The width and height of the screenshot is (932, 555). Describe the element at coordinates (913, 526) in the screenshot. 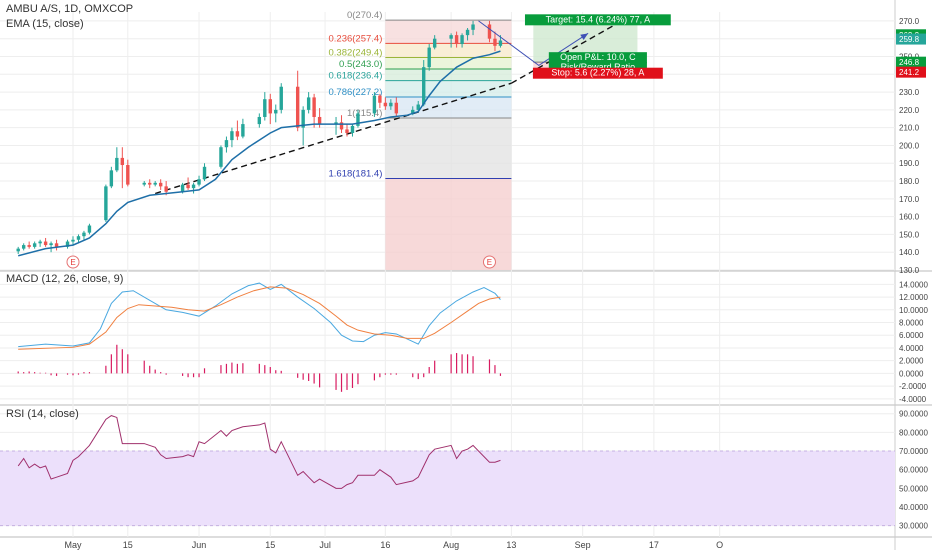

I see `rsi-y-tick-label: 30.0000` at that location.